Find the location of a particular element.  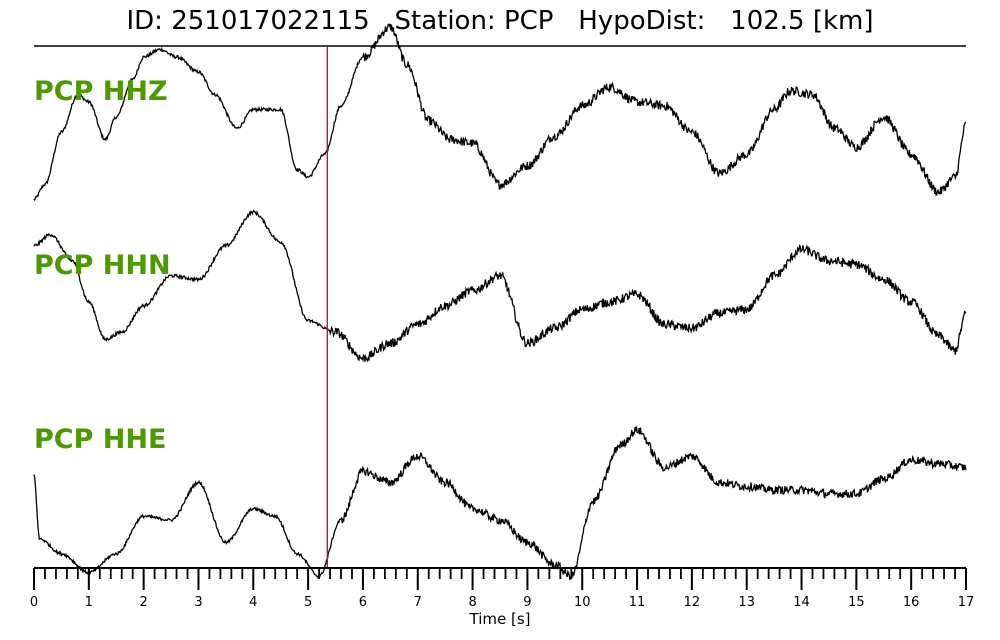

x-tick-label: 11 is located at coordinates (637, 602).